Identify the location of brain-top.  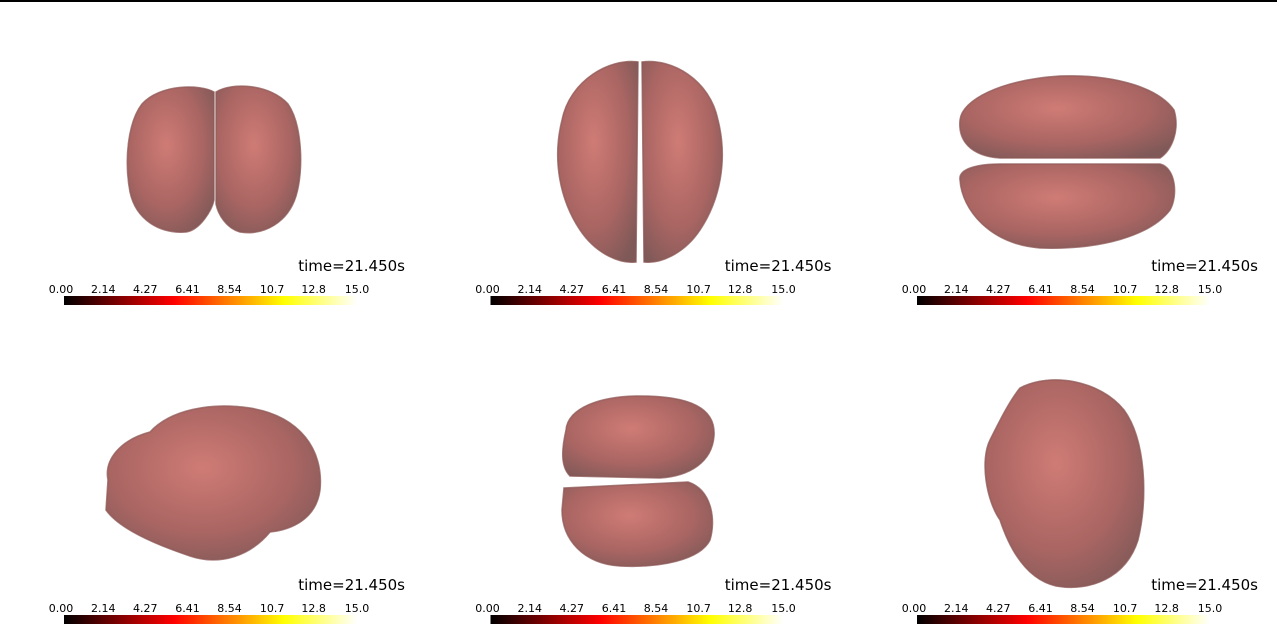
(640, 161).